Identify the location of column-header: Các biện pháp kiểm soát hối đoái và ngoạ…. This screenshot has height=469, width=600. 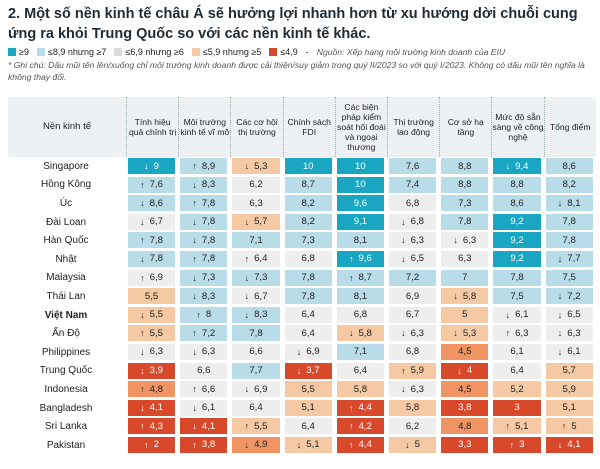
(360, 127).